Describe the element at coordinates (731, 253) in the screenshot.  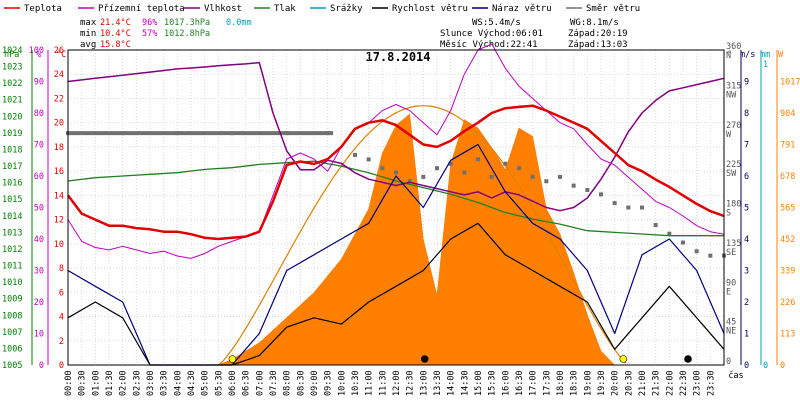
I see `direction-compass-label: SE` at that location.